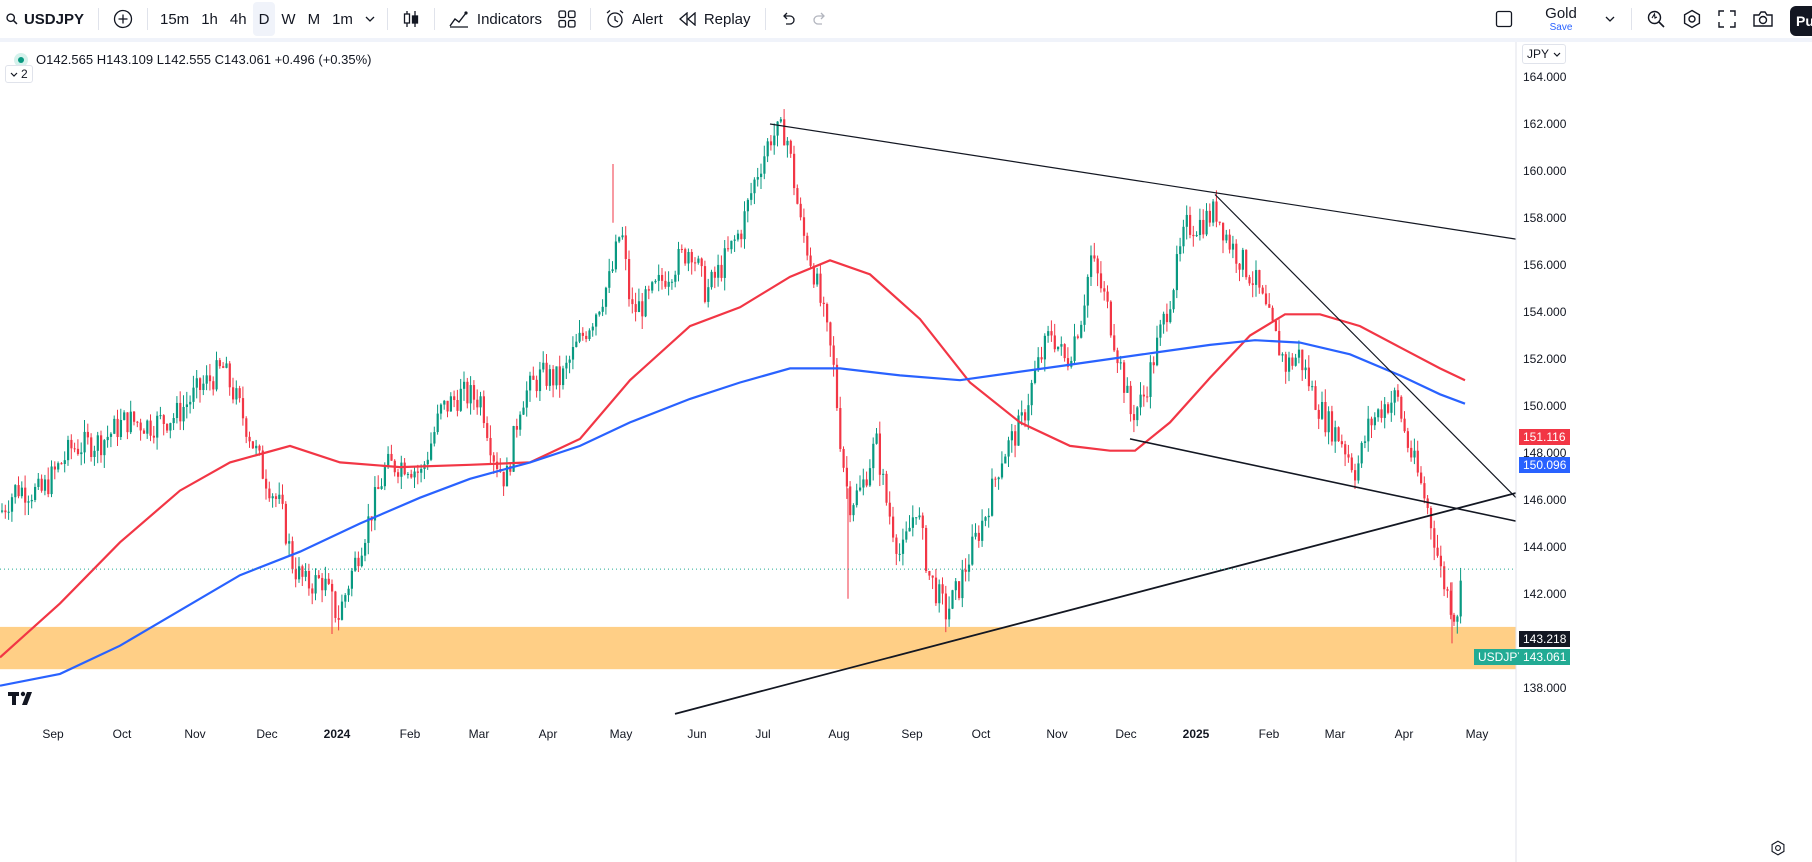 The height and width of the screenshot is (862, 1812). What do you see at coordinates (314, 19) in the screenshot?
I see `timeframe-m: M` at bounding box center [314, 19].